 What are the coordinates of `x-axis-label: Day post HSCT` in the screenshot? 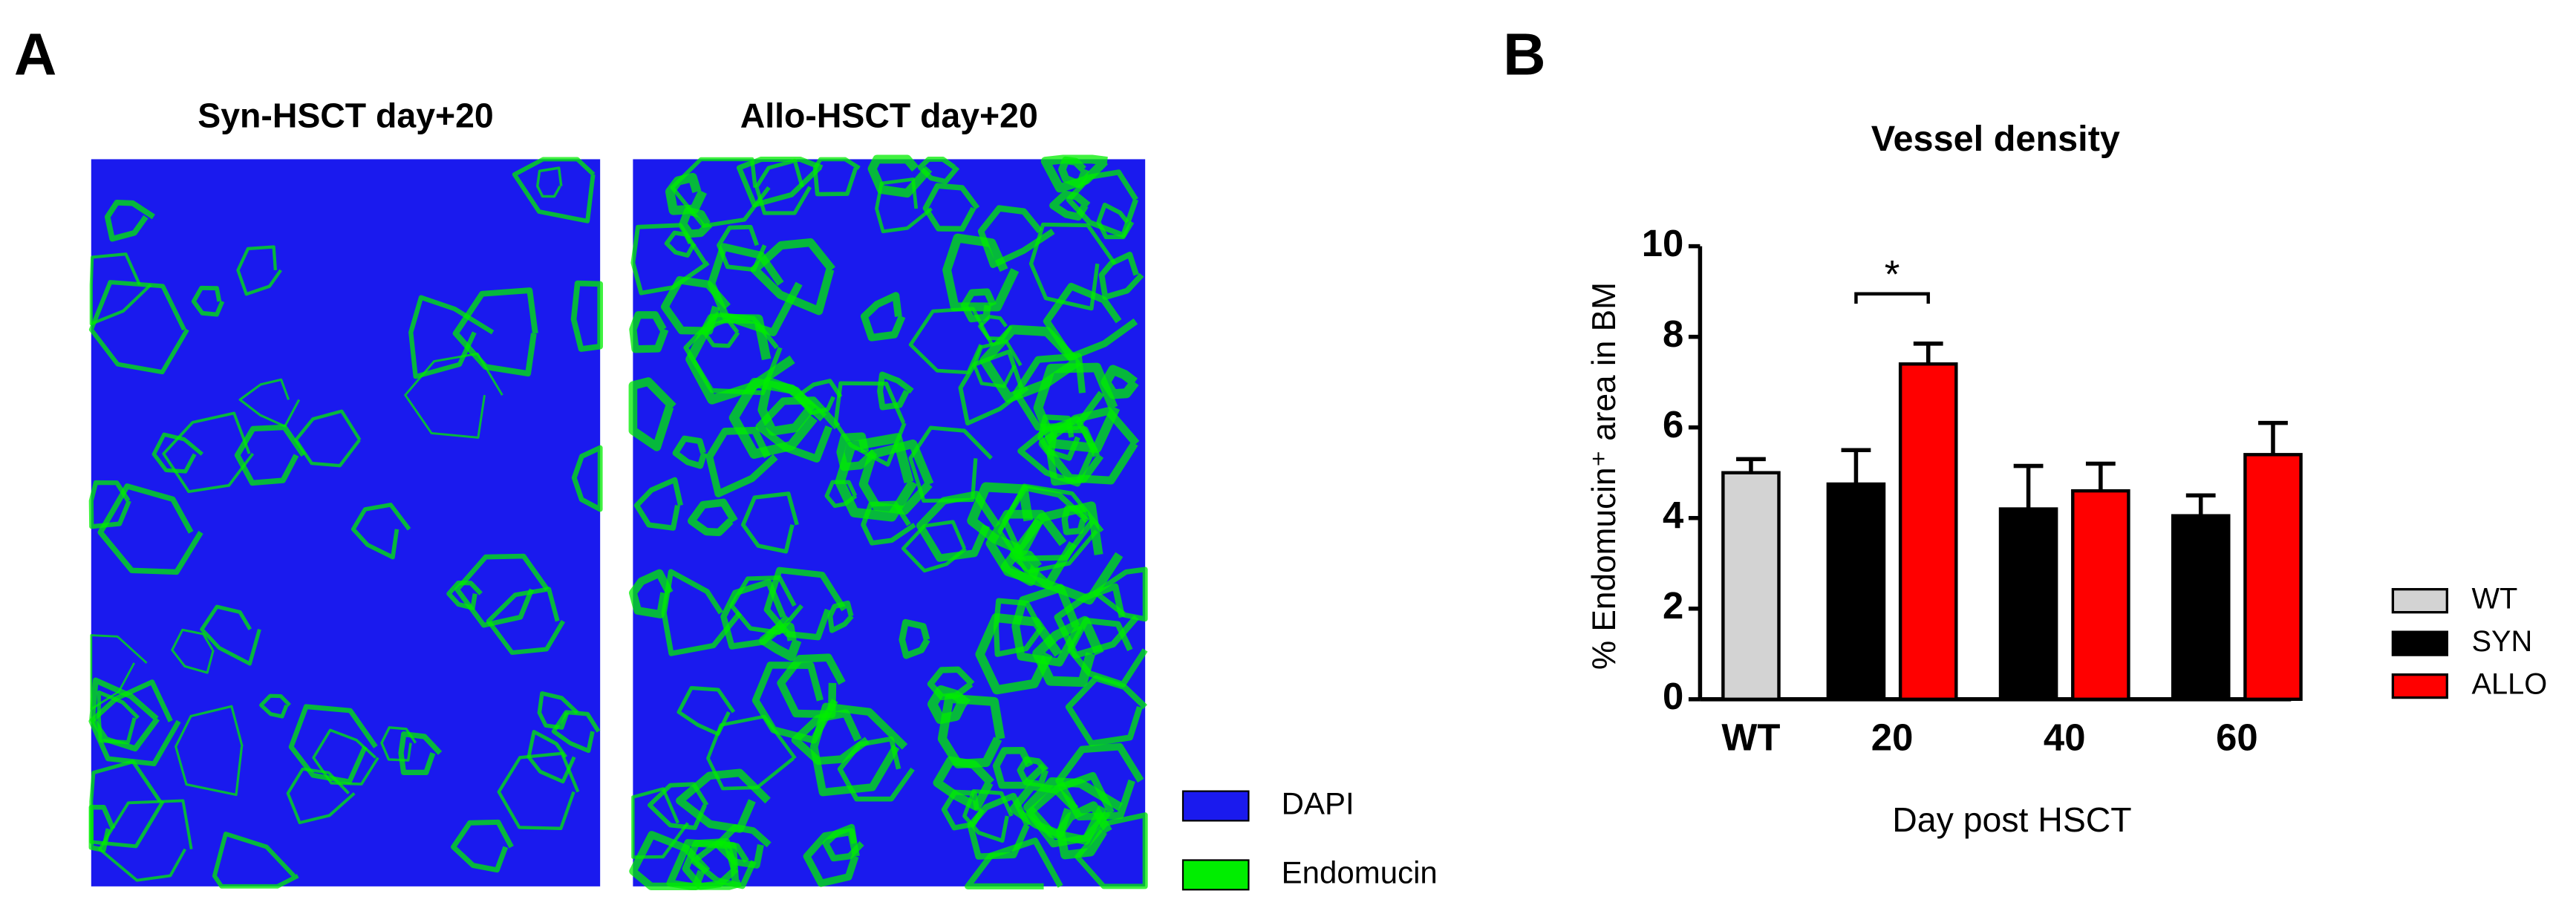 It's located at (2011, 819).